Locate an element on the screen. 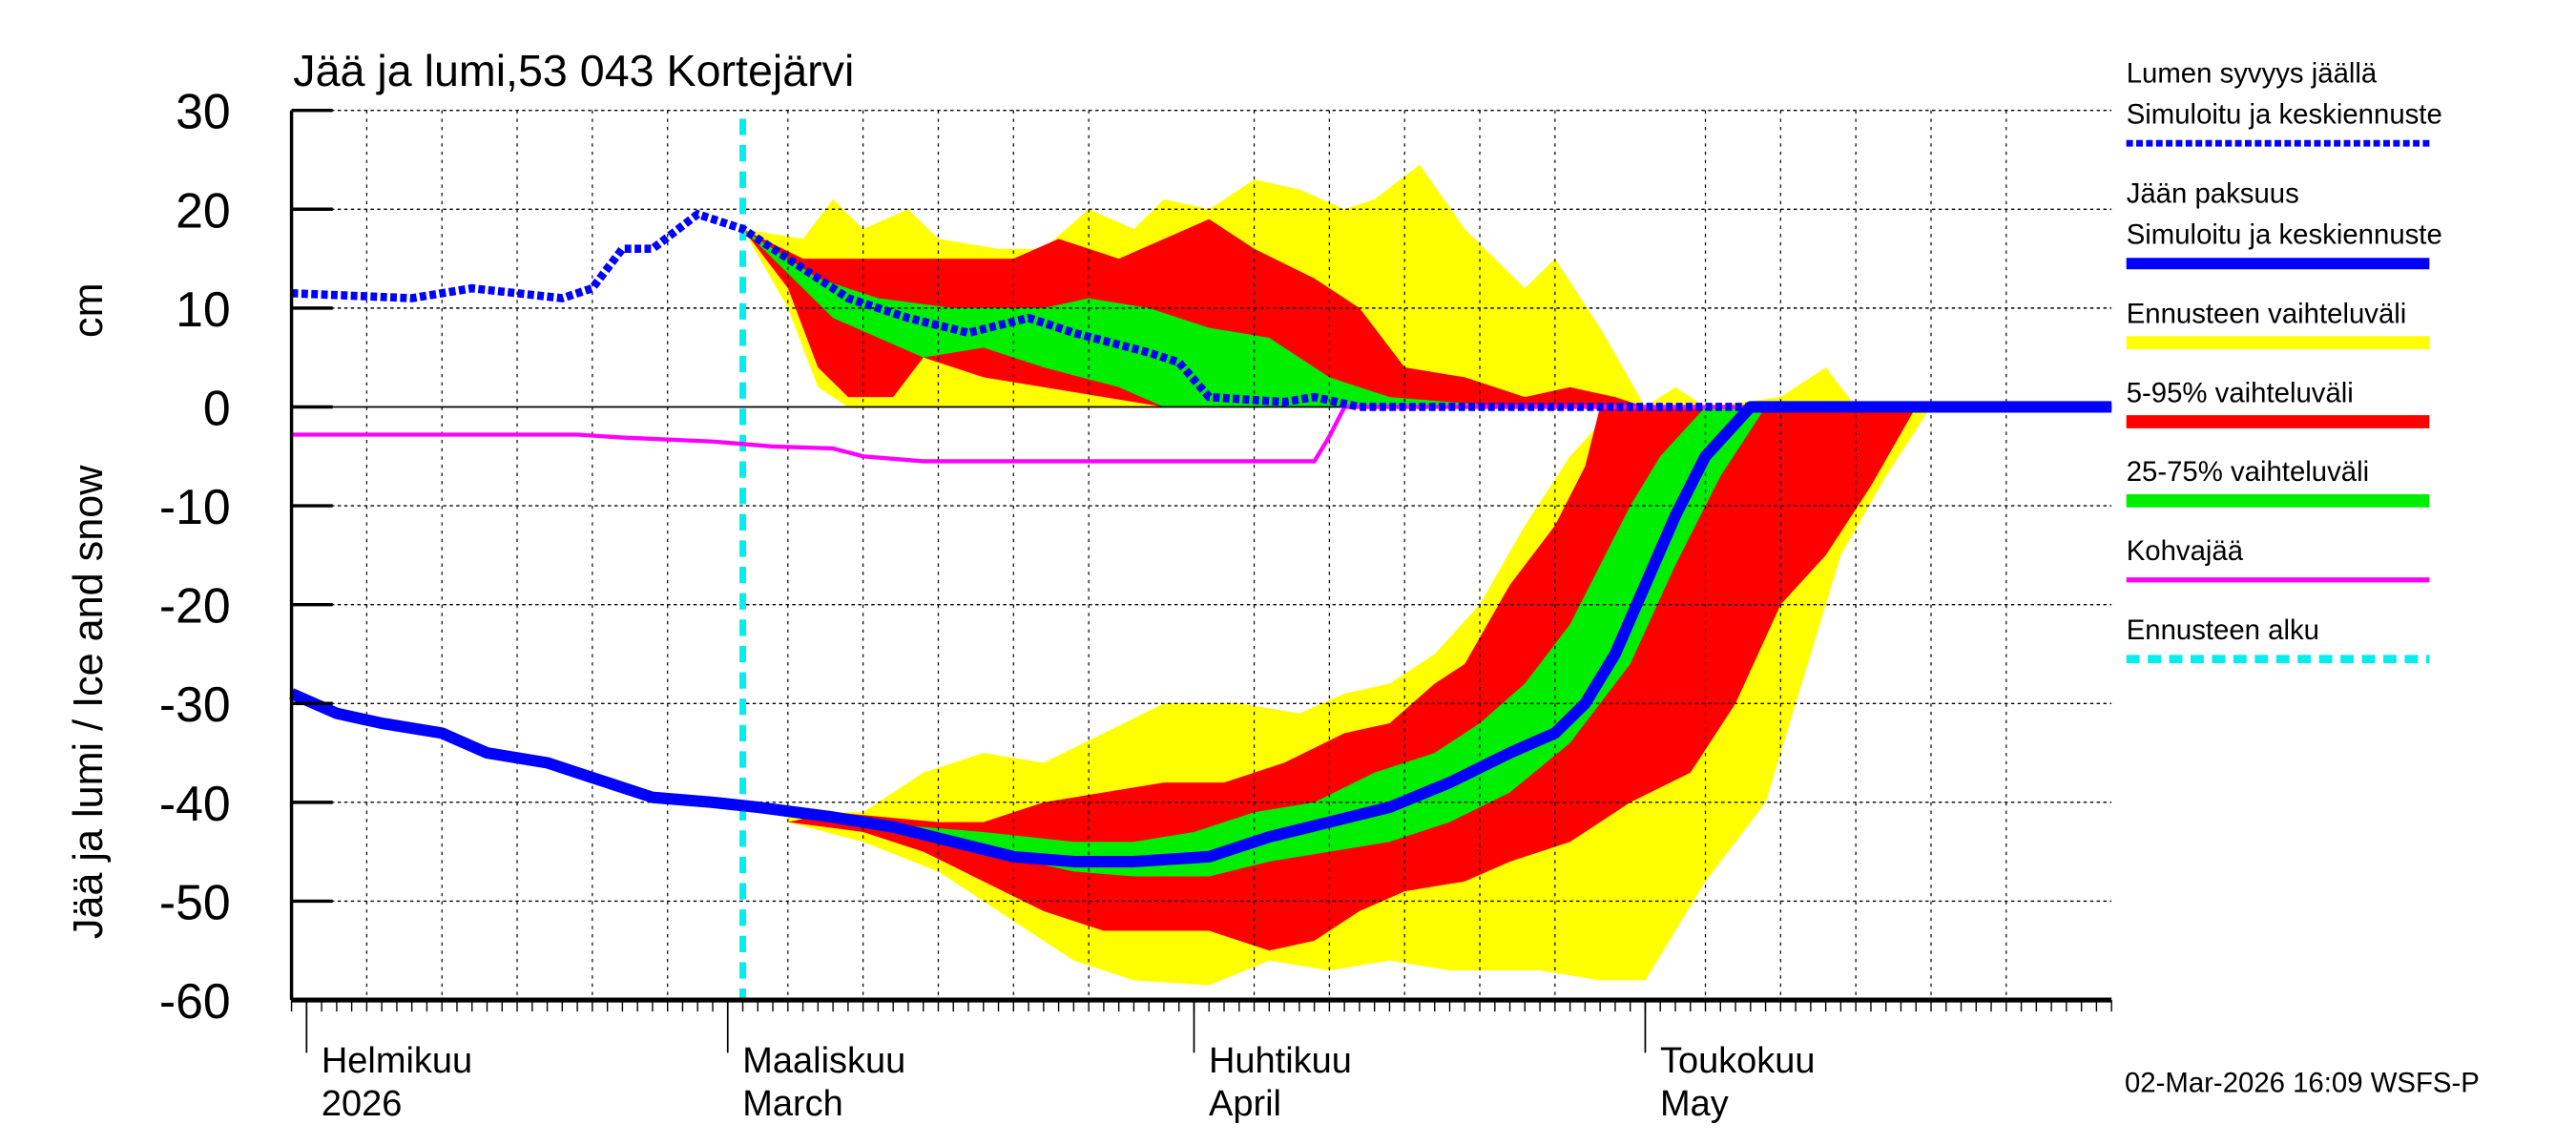  x-tick-label-sub: April is located at coordinates (1245, 1104).